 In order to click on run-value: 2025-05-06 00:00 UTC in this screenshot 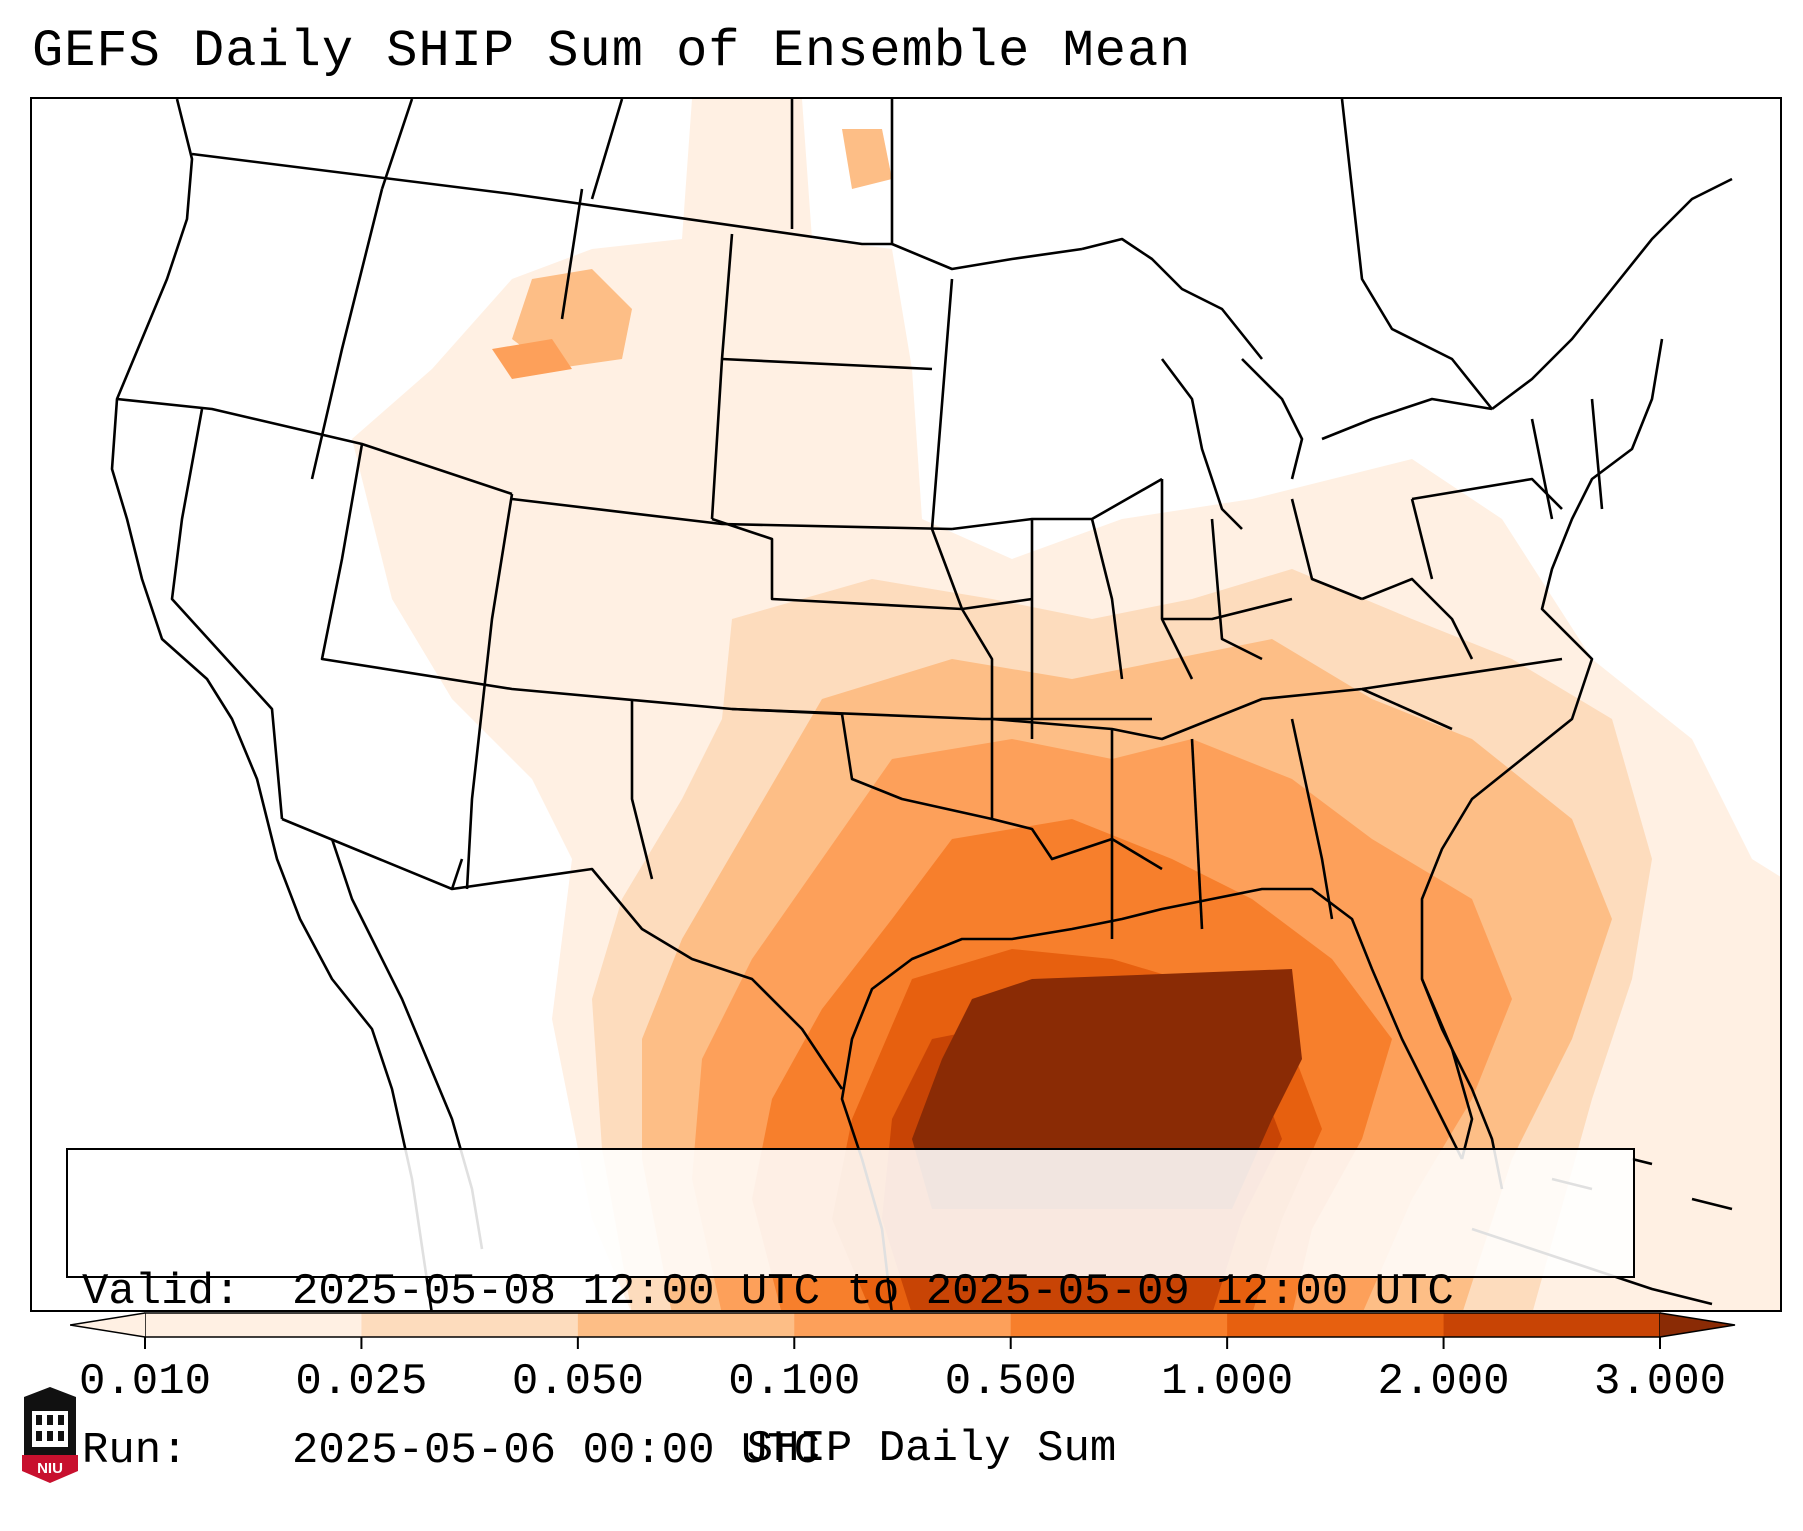, I will do `click(556, 1451)`.